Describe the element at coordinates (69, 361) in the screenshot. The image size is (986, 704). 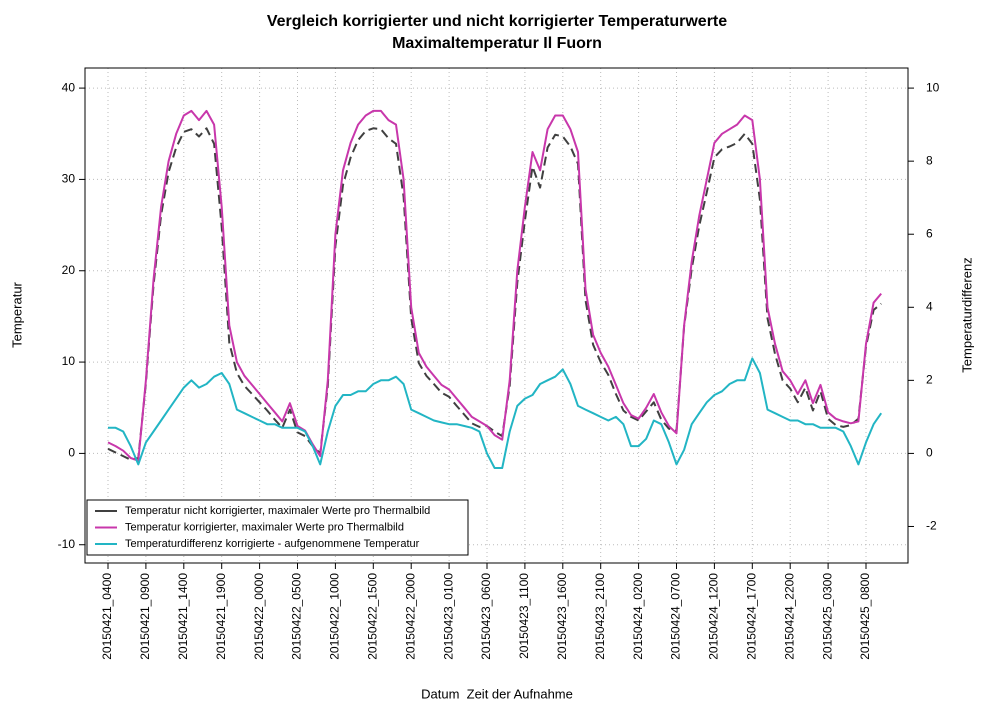
I see `y-tick-label: 10` at that location.